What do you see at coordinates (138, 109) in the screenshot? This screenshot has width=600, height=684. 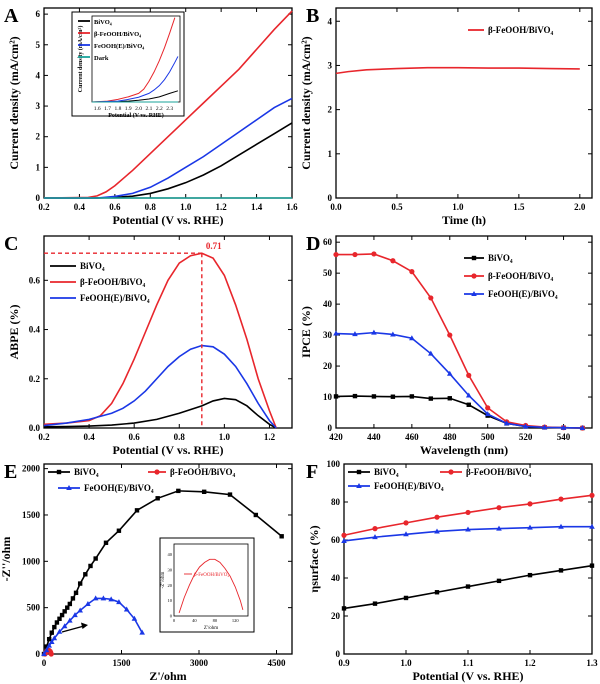 I see `inset-x-tick-label: 2.0` at bounding box center [138, 109].